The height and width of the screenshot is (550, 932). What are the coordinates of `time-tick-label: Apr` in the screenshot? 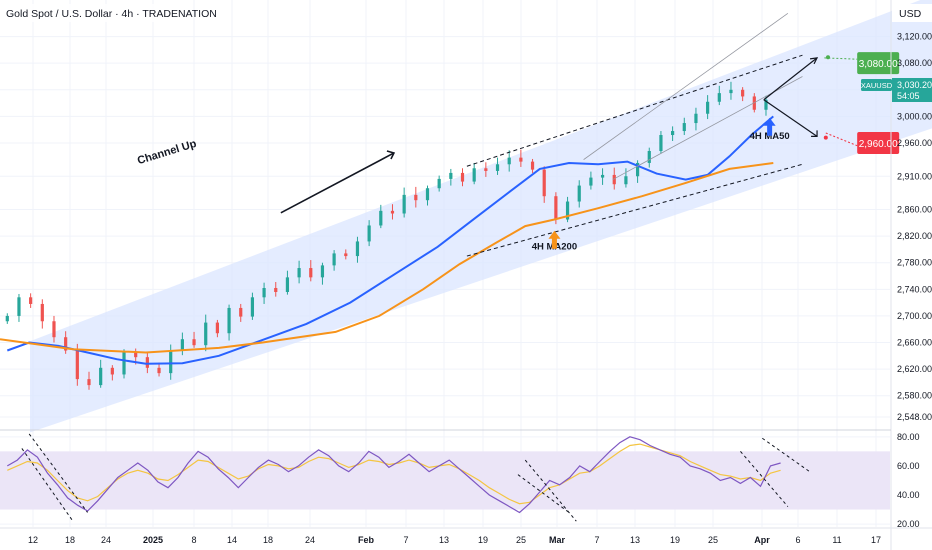 It's located at (762, 540).